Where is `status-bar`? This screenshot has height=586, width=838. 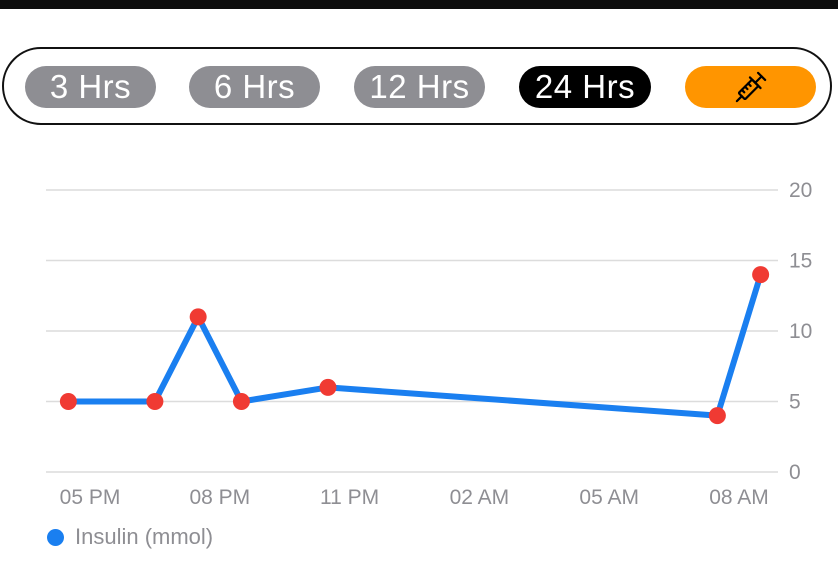
status-bar is located at coordinates (419, 4).